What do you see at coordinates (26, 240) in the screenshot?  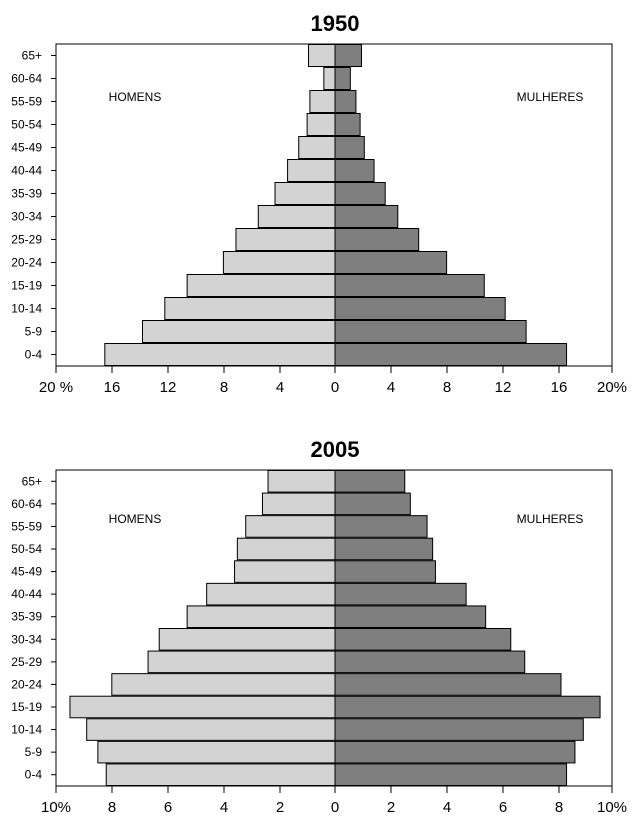 I see `category-label: 25-29` at bounding box center [26, 240].